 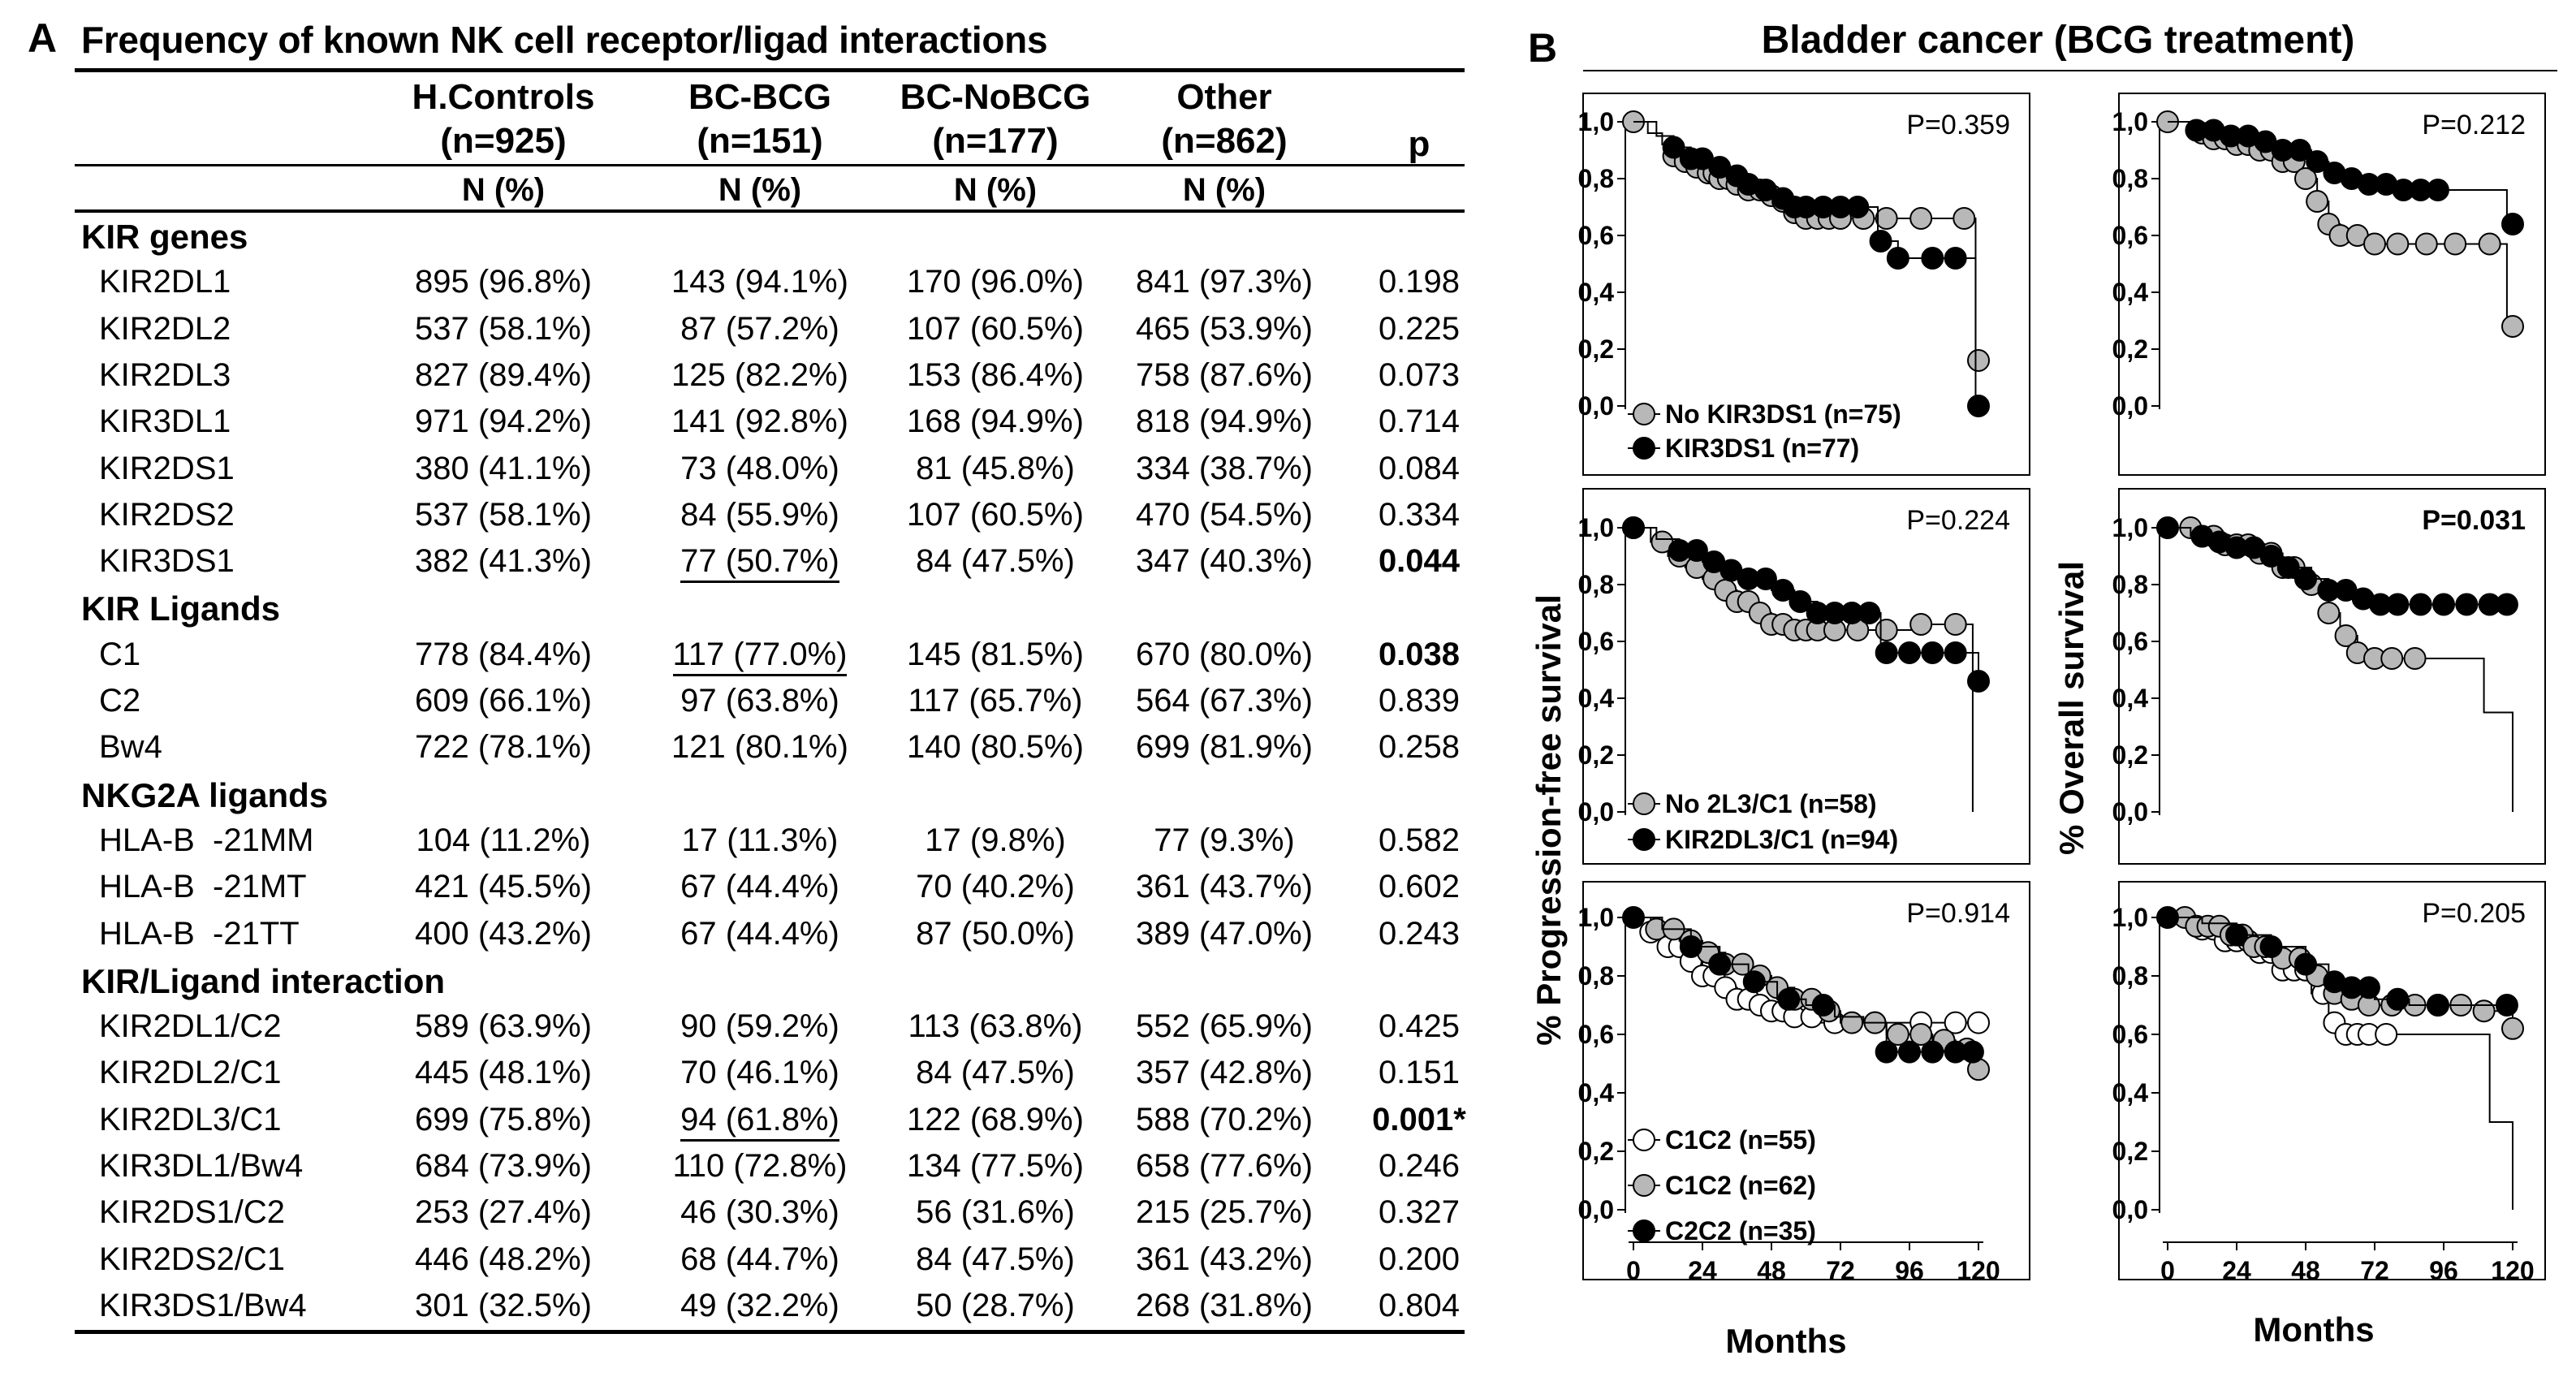 I want to click on cell-value: 537 (58.1%), so click(x=503, y=329).